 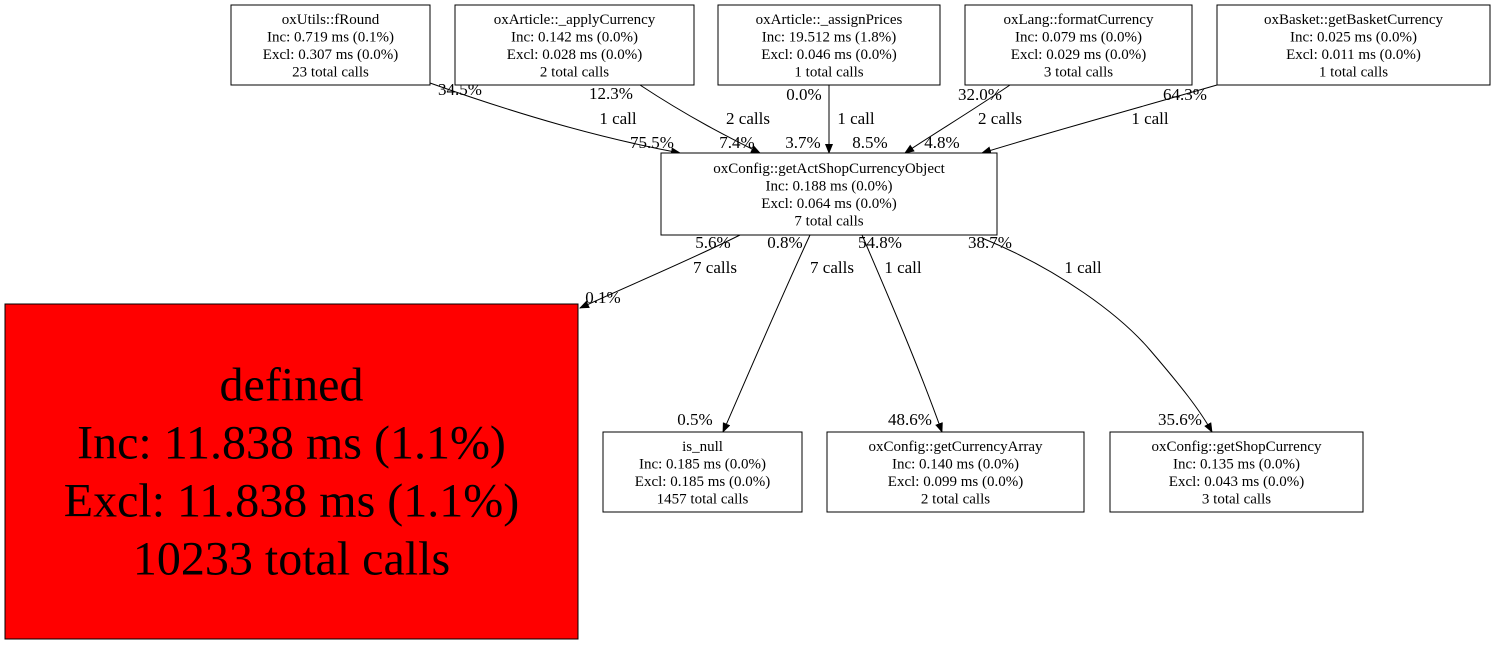 What do you see at coordinates (1354, 20) in the screenshot?
I see `node-name: oxBasket::getBasketCurrency` at bounding box center [1354, 20].